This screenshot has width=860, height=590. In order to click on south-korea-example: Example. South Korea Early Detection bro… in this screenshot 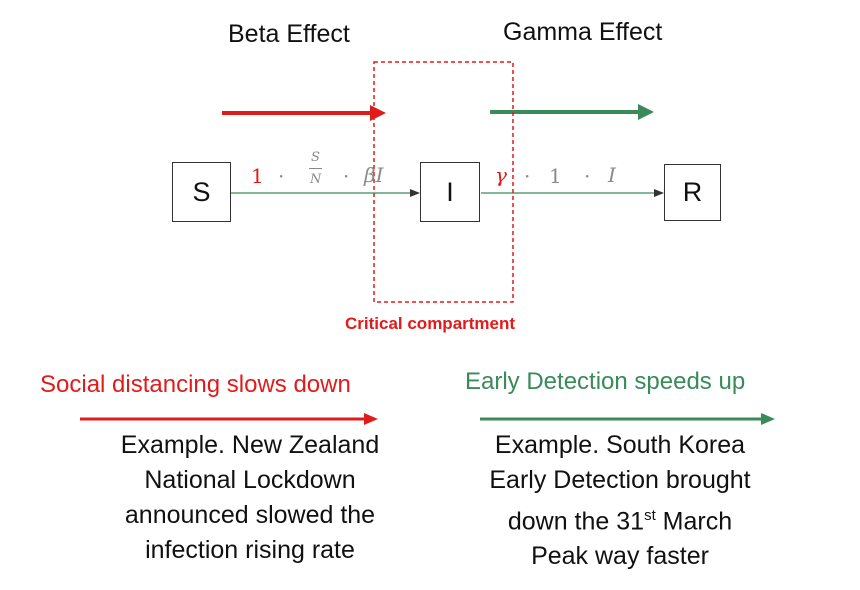, I will do `click(620, 501)`.